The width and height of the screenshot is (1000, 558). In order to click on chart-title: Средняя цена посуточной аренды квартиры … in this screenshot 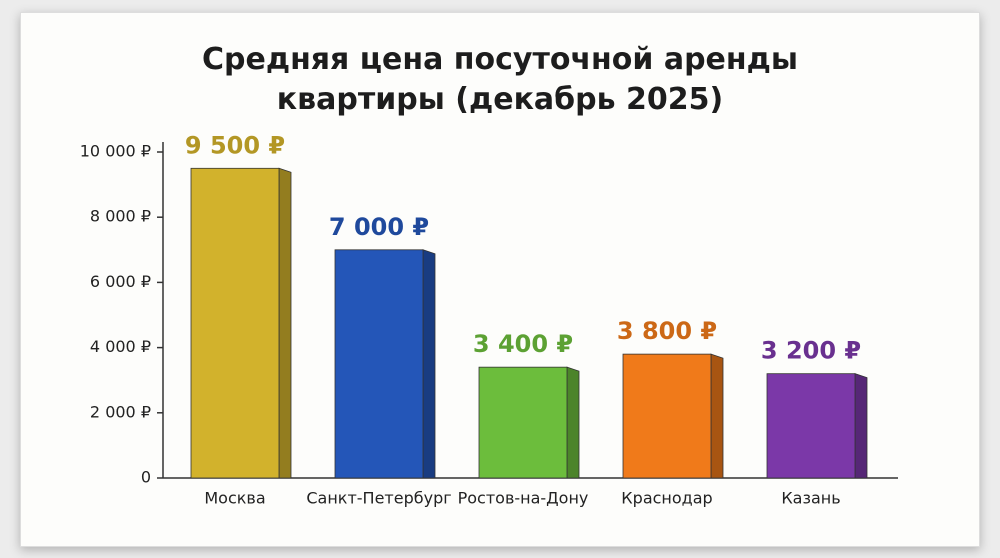, I will do `click(500, 79)`.